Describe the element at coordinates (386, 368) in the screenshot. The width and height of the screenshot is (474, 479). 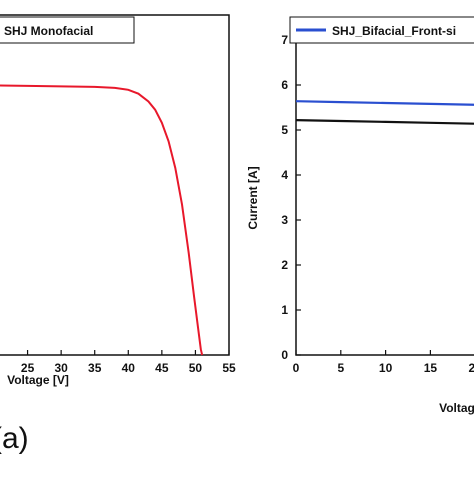
I see `right-x-tick-label: 10` at that location.